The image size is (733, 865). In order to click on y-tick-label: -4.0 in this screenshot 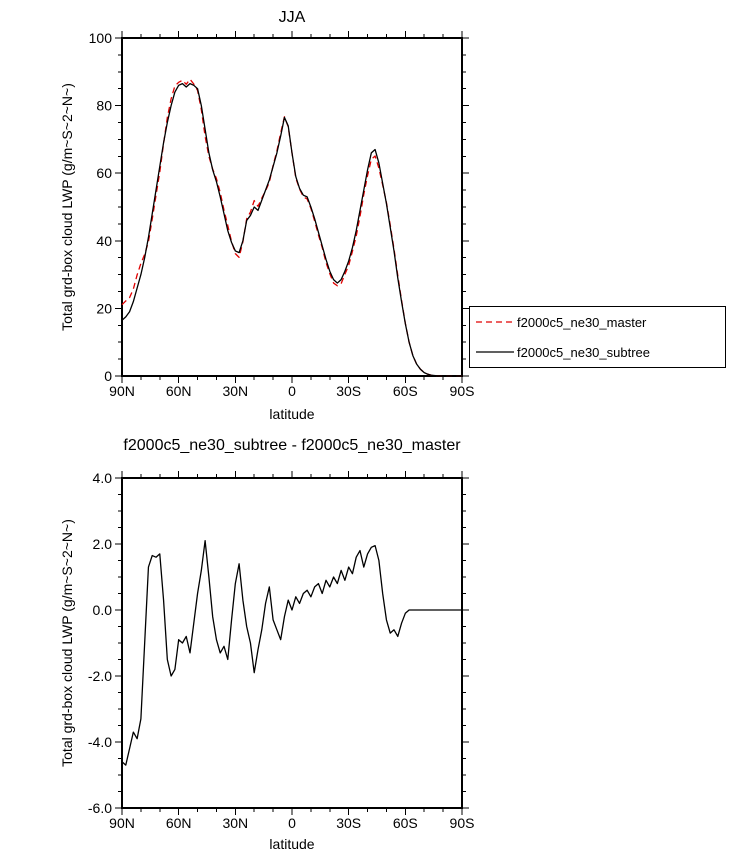, I will do `click(100, 742)`.